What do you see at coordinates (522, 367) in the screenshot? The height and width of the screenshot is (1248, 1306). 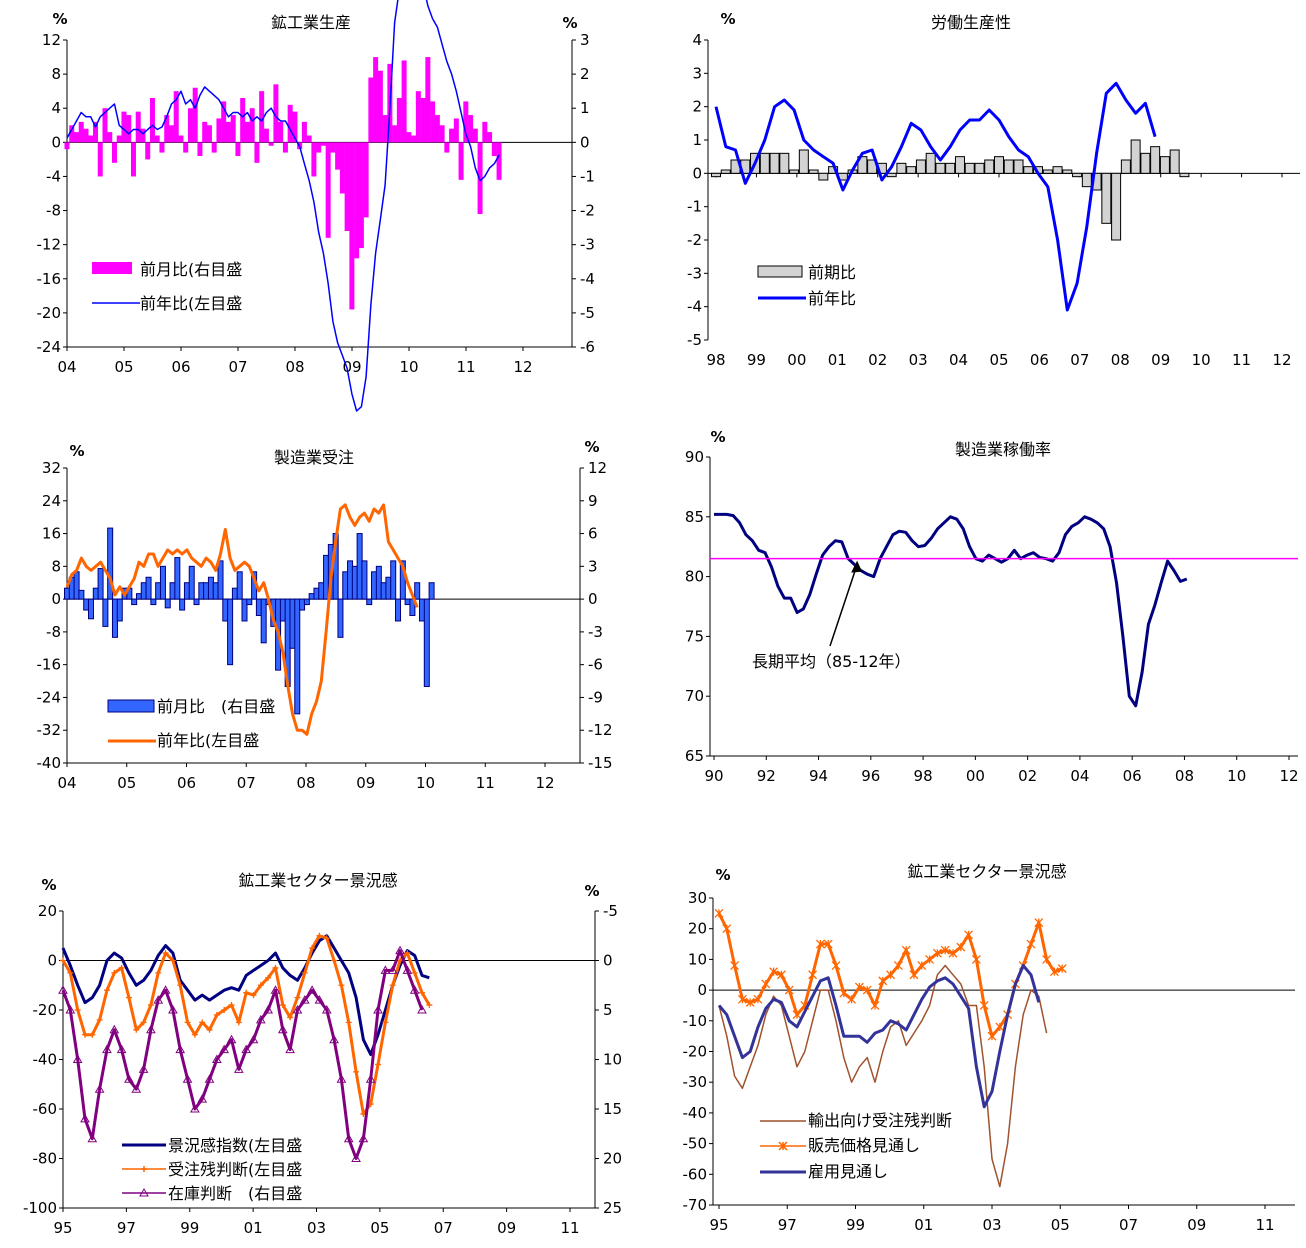 I see `chart1-x-tick-label: 12` at bounding box center [522, 367].